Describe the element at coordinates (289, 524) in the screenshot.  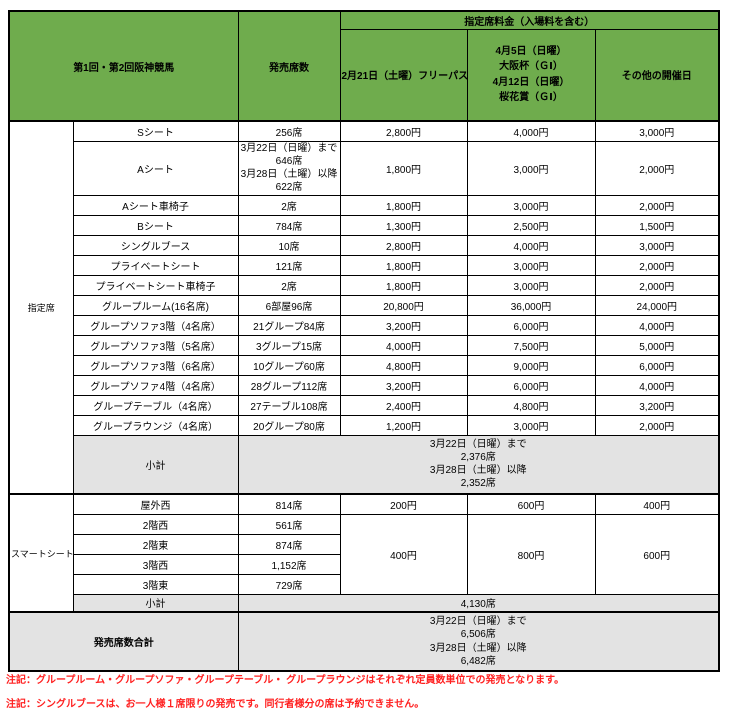
I see `seat-count-cell: 561席` at that location.